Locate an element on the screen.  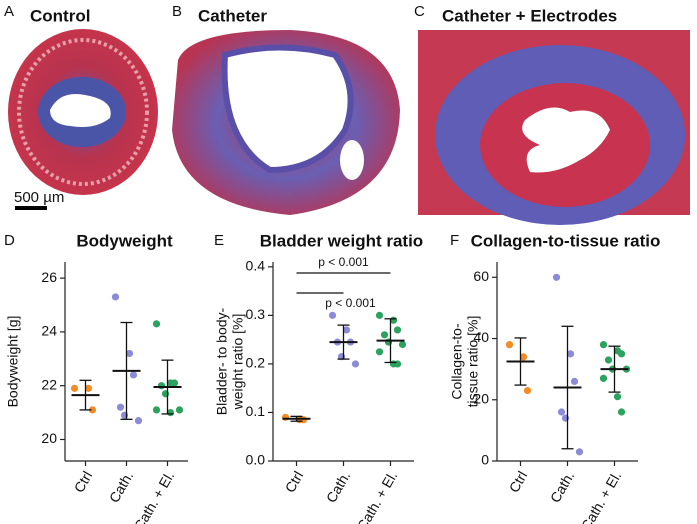
panel-letter: E is located at coordinates (219, 240).